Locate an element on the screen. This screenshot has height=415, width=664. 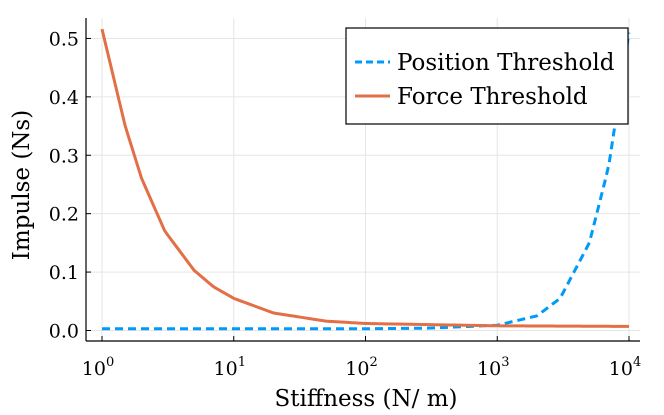
y-tick-label: 0.3 is located at coordinates (64, 156).